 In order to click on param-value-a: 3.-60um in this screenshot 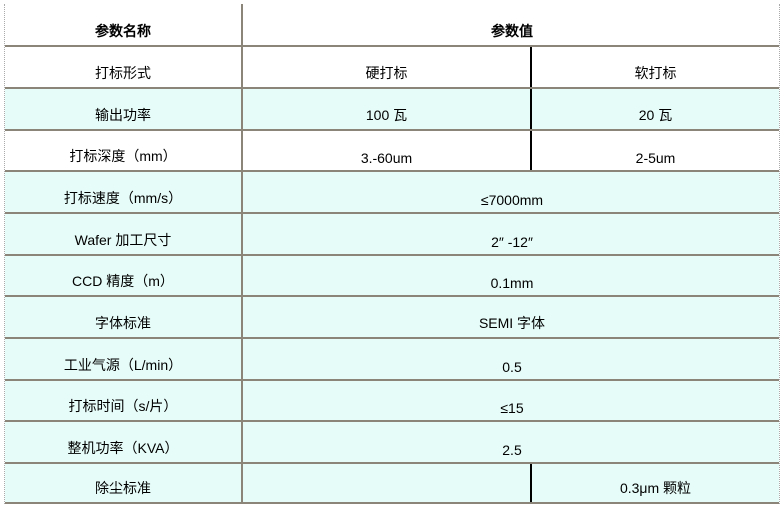, I will do `click(386, 158)`.